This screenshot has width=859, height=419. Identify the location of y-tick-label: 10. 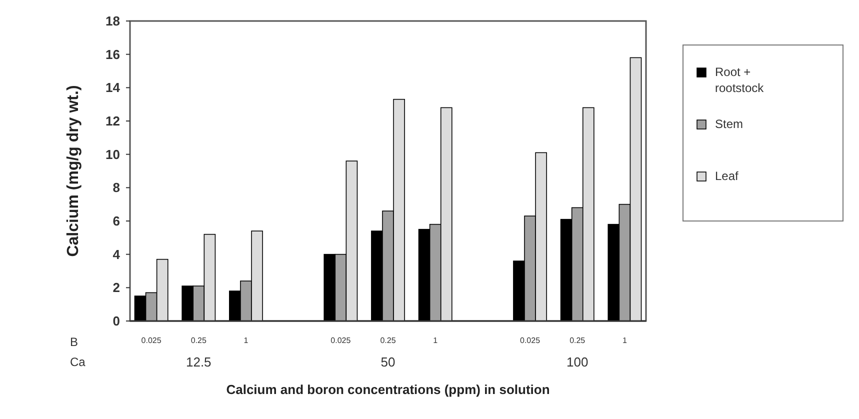
(113, 154).